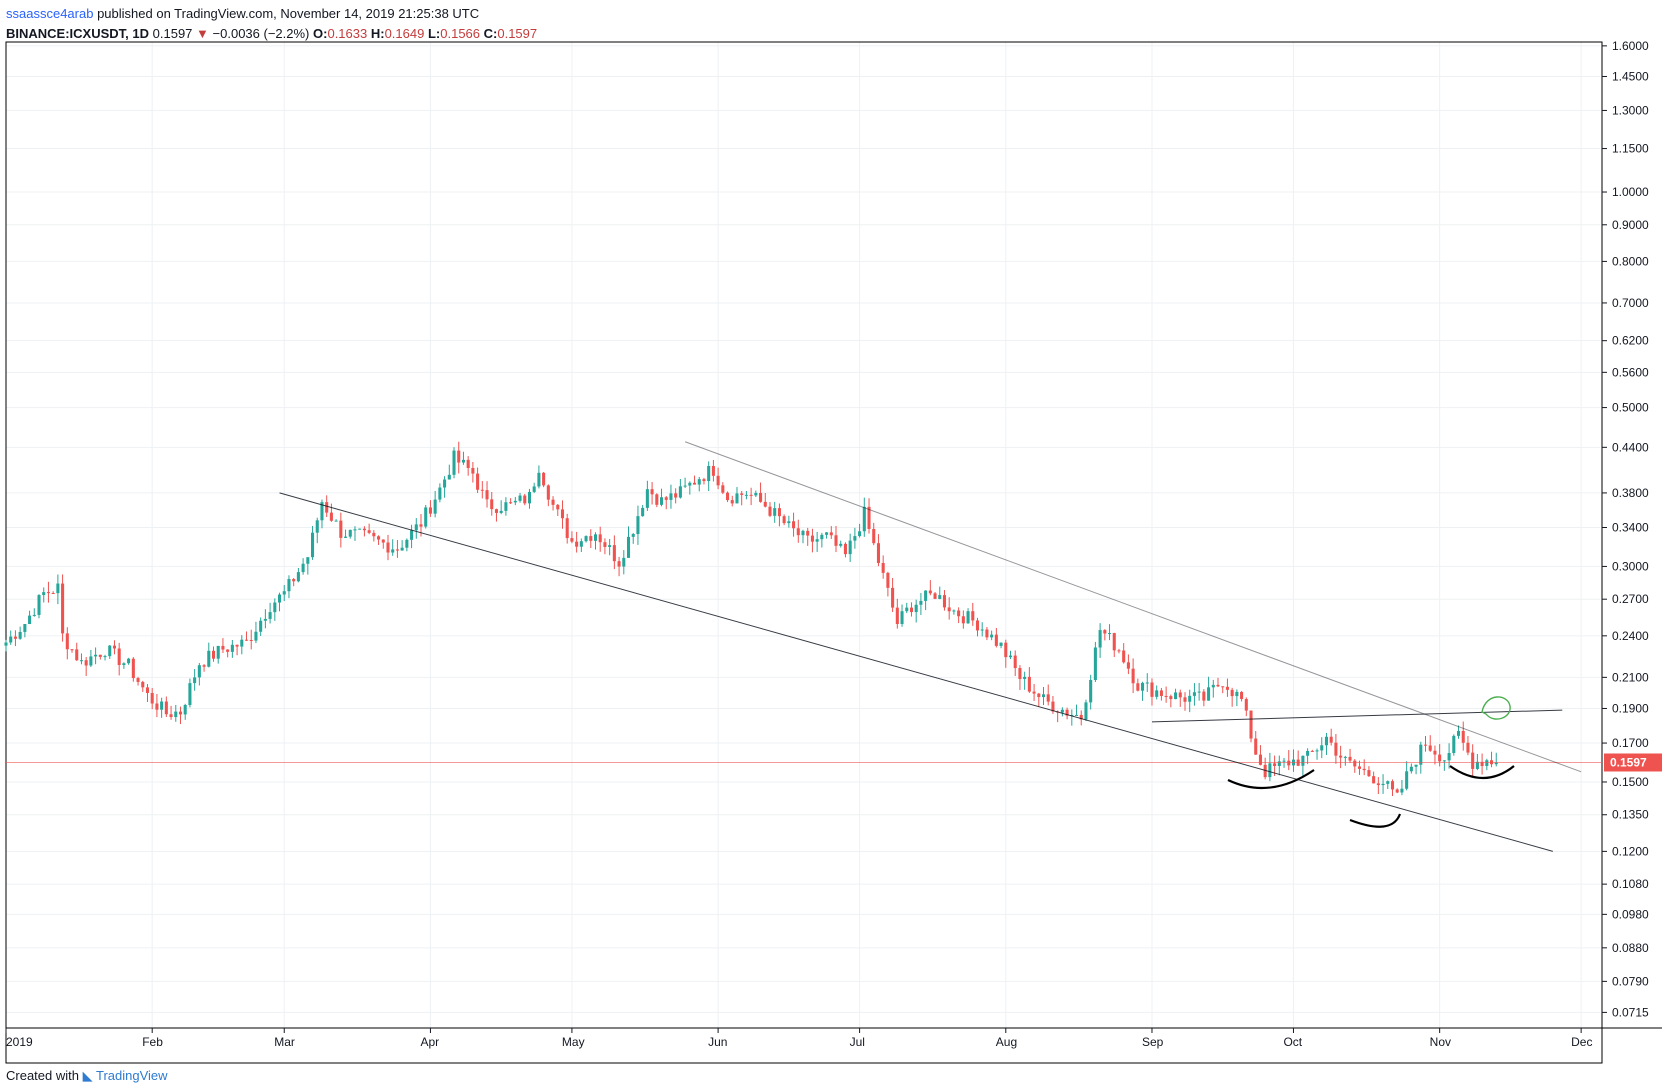  I want to click on close-value: 0.1597, so click(517, 33).